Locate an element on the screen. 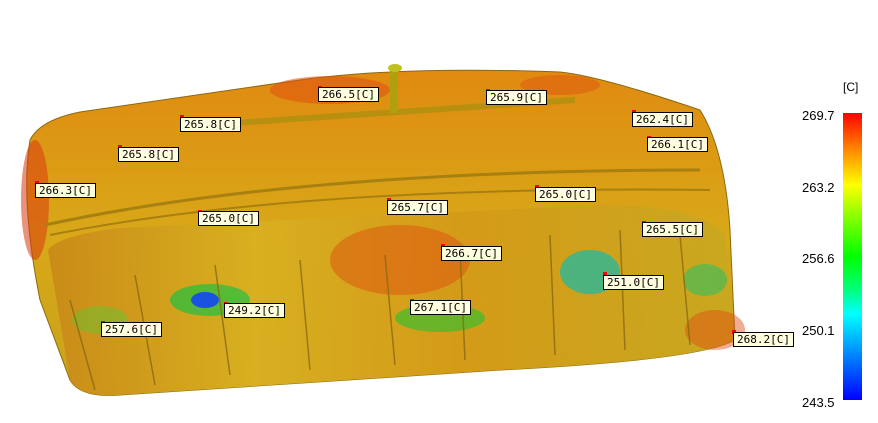 This screenshot has height=423, width=878. legend-tick: 250.1 is located at coordinates (818, 330).